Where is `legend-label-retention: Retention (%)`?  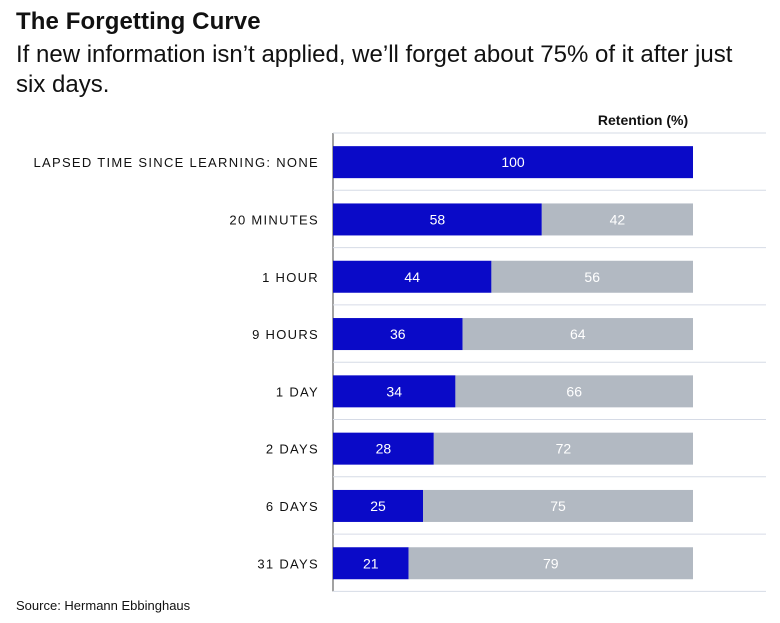
legend-label-retention: Retention (%) is located at coordinates (643, 120).